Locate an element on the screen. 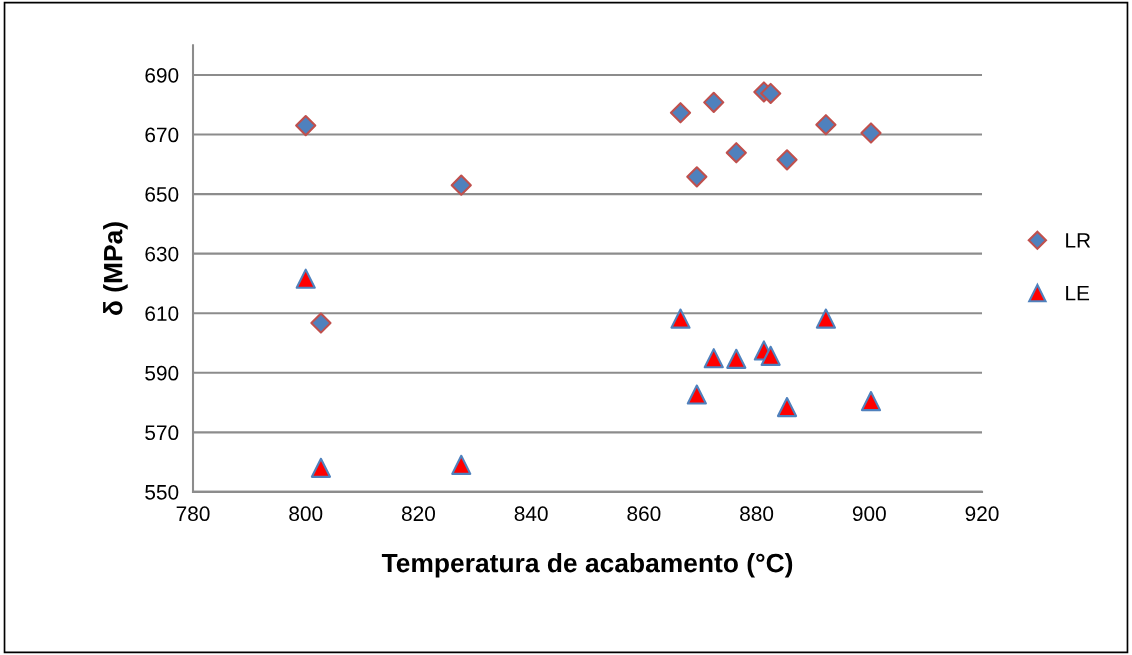 The height and width of the screenshot is (655, 1132). y-tick-label: 610 is located at coordinates (162, 313).